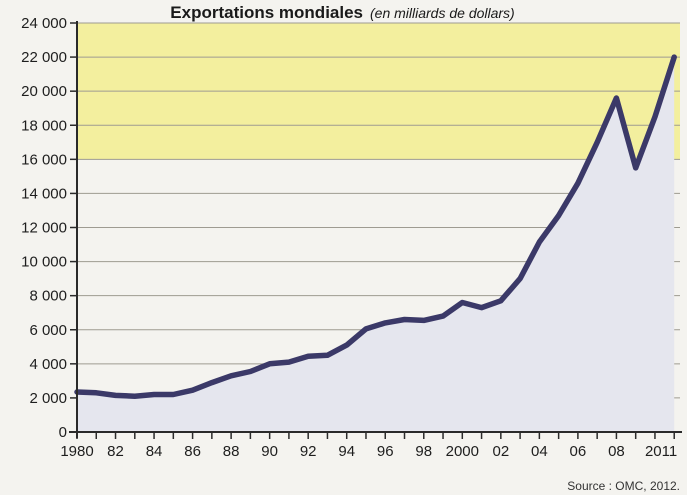 The image size is (687, 495). I want to click on y-tick-label: 16 000, so click(44, 159).